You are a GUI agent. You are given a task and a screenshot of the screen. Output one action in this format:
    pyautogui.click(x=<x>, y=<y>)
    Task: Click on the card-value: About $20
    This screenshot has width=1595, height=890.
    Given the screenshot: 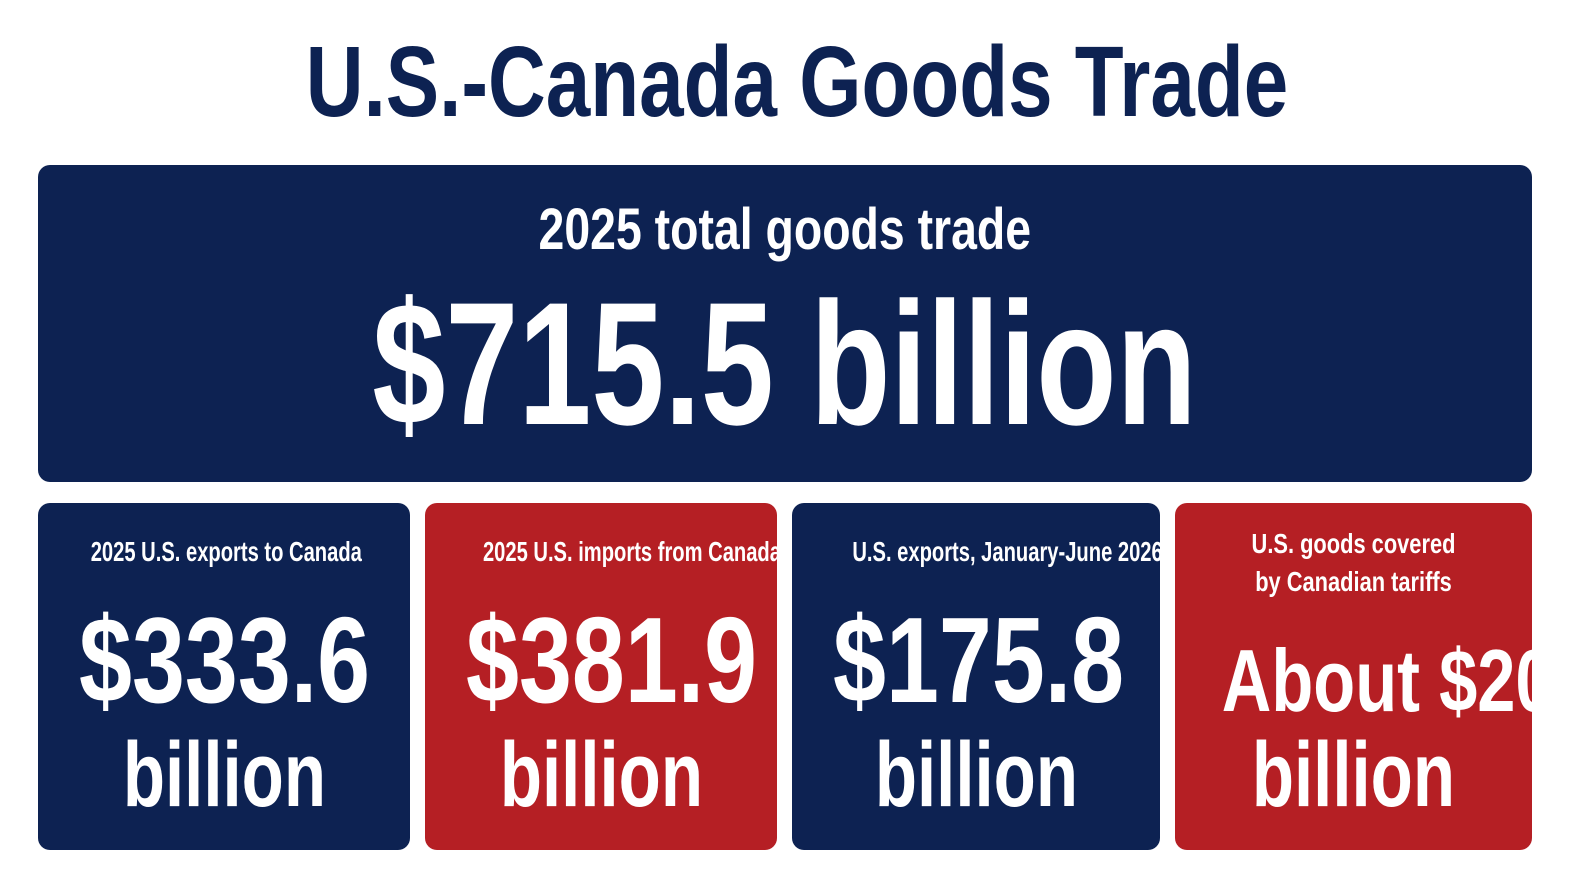 What is the action you would take?
    pyautogui.click(x=1353, y=681)
    